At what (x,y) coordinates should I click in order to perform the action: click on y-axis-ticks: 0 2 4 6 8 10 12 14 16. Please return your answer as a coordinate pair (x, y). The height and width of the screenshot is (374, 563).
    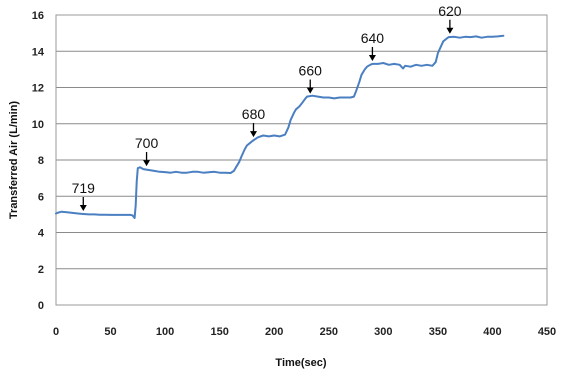
    Looking at the image, I should click on (38, 161).